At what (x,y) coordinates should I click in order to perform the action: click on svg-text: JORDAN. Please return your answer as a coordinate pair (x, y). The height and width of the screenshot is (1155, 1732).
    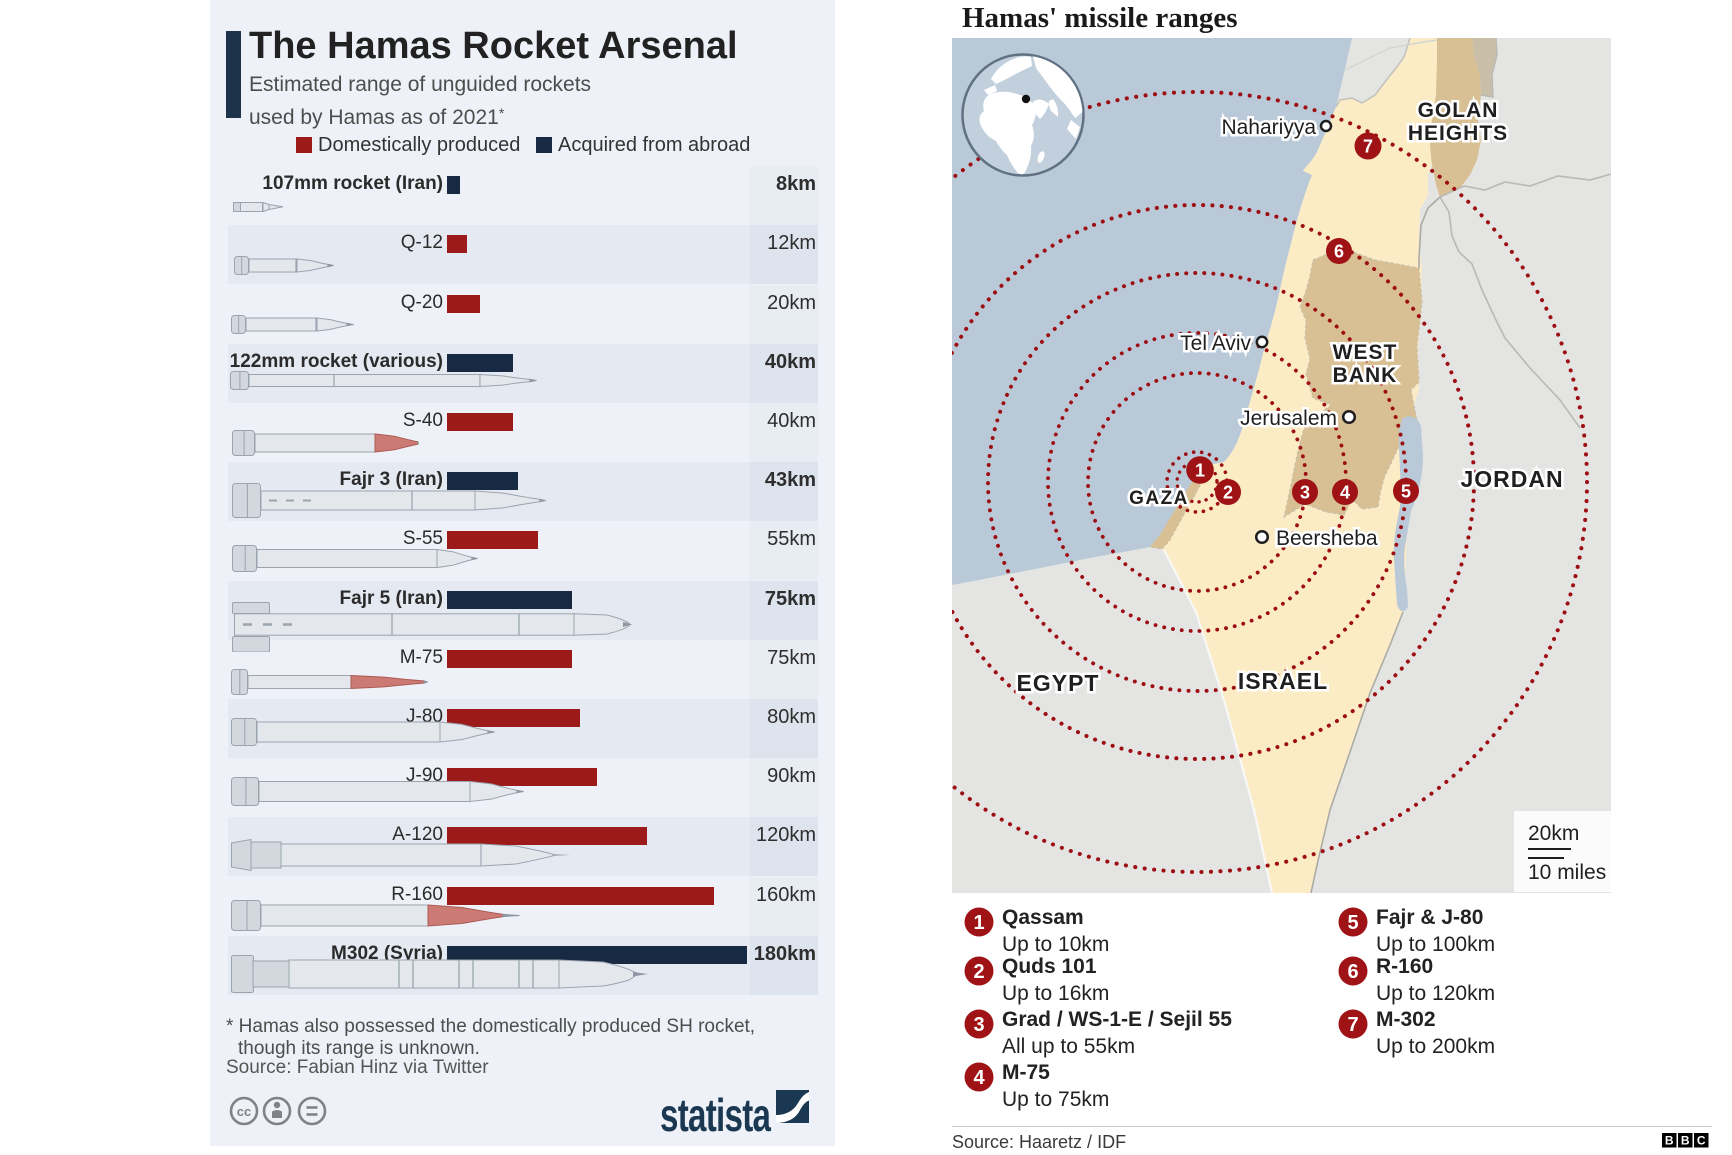
    Looking at the image, I should click on (1511, 479).